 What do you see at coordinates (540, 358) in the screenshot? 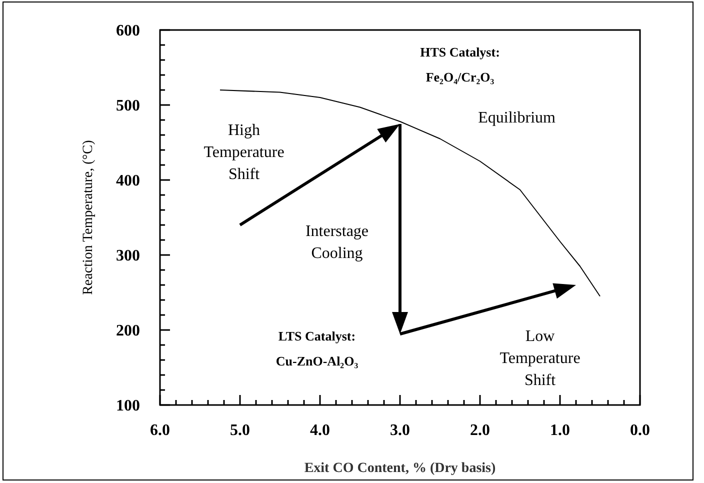
I see `annotation: Low Temperature Shift` at bounding box center [540, 358].